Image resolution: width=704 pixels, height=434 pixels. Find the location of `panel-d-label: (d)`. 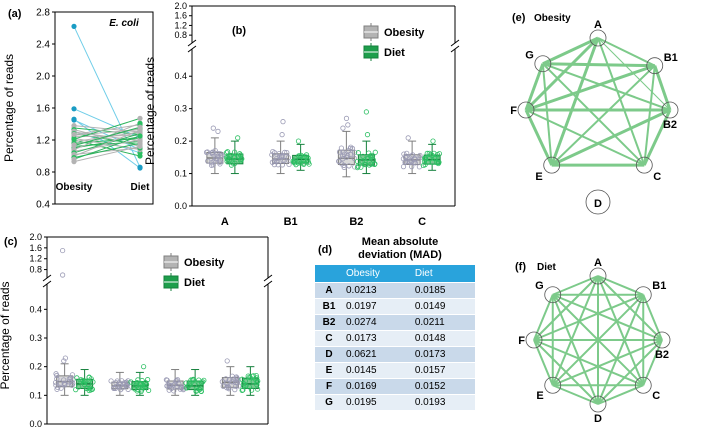

panel-d-label: (d) is located at coordinates (325, 250).